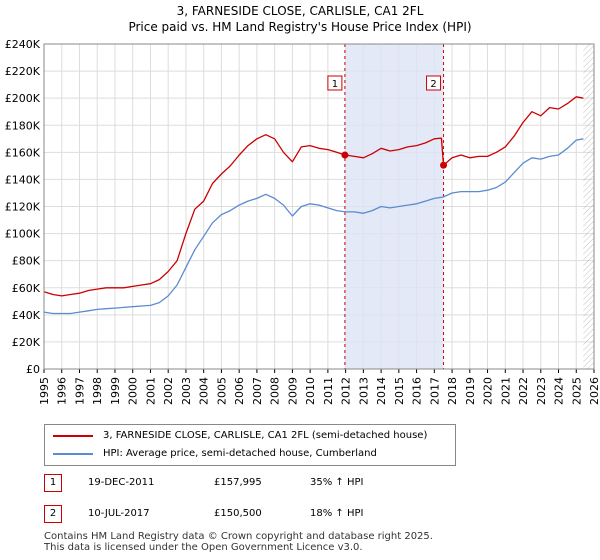 The width and height of the screenshot is (600, 560). What do you see at coordinates (150, 391) in the screenshot?
I see `x-tick-label: 2001` at bounding box center [150, 391].